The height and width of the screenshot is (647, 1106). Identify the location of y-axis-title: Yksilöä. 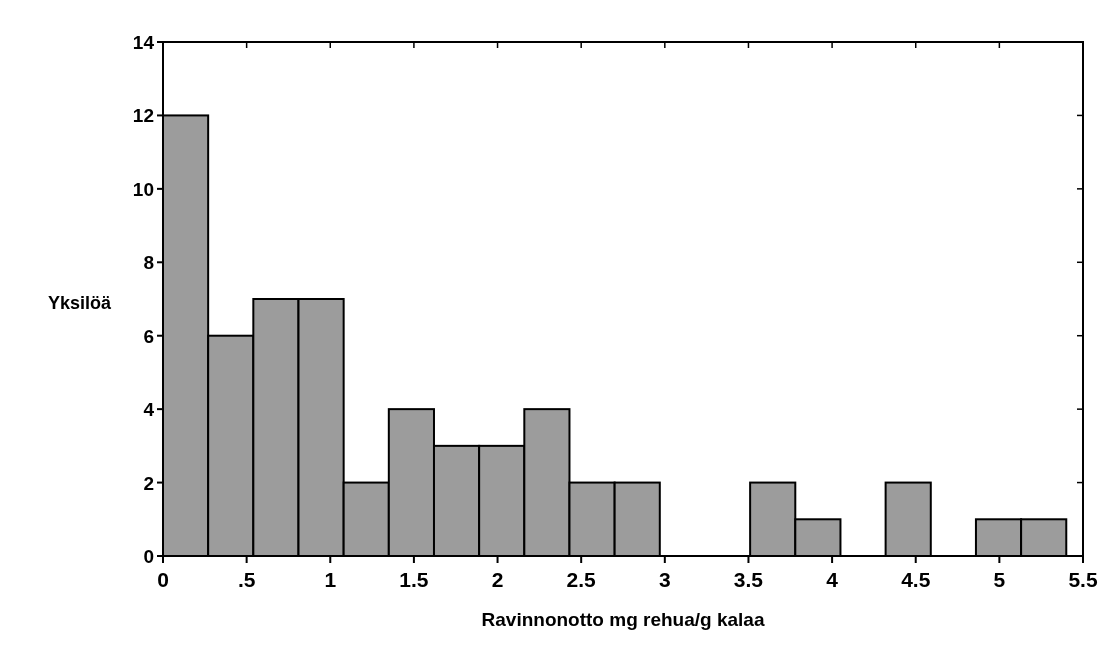
(80, 303).